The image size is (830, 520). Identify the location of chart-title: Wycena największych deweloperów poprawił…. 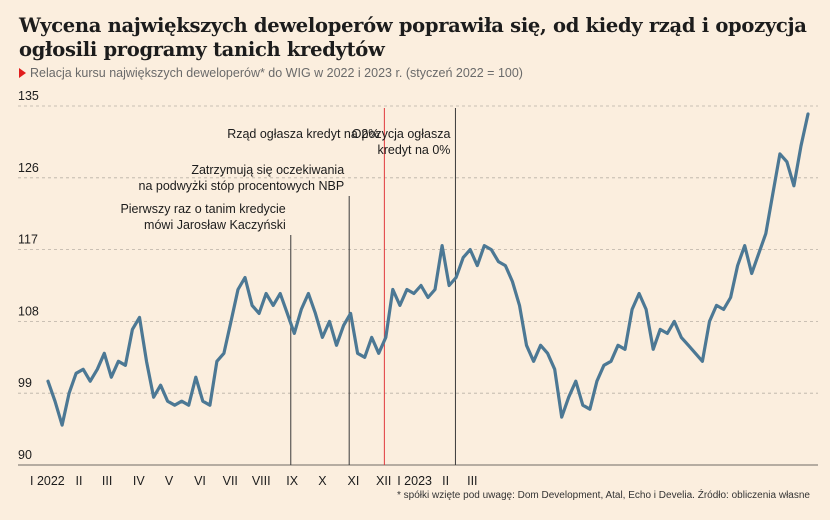
(413, 37).